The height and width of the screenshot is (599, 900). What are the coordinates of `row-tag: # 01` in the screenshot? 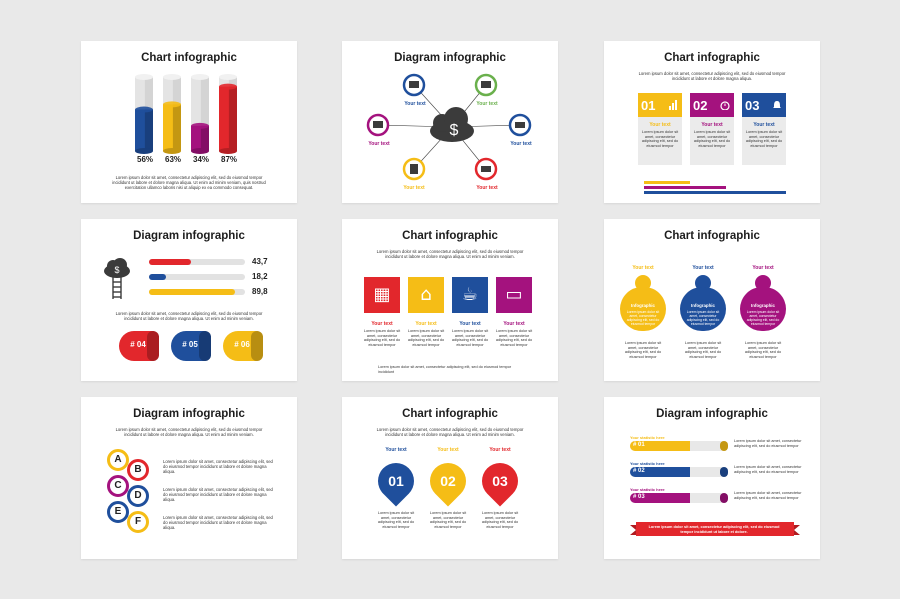 It's located at (639, 445).